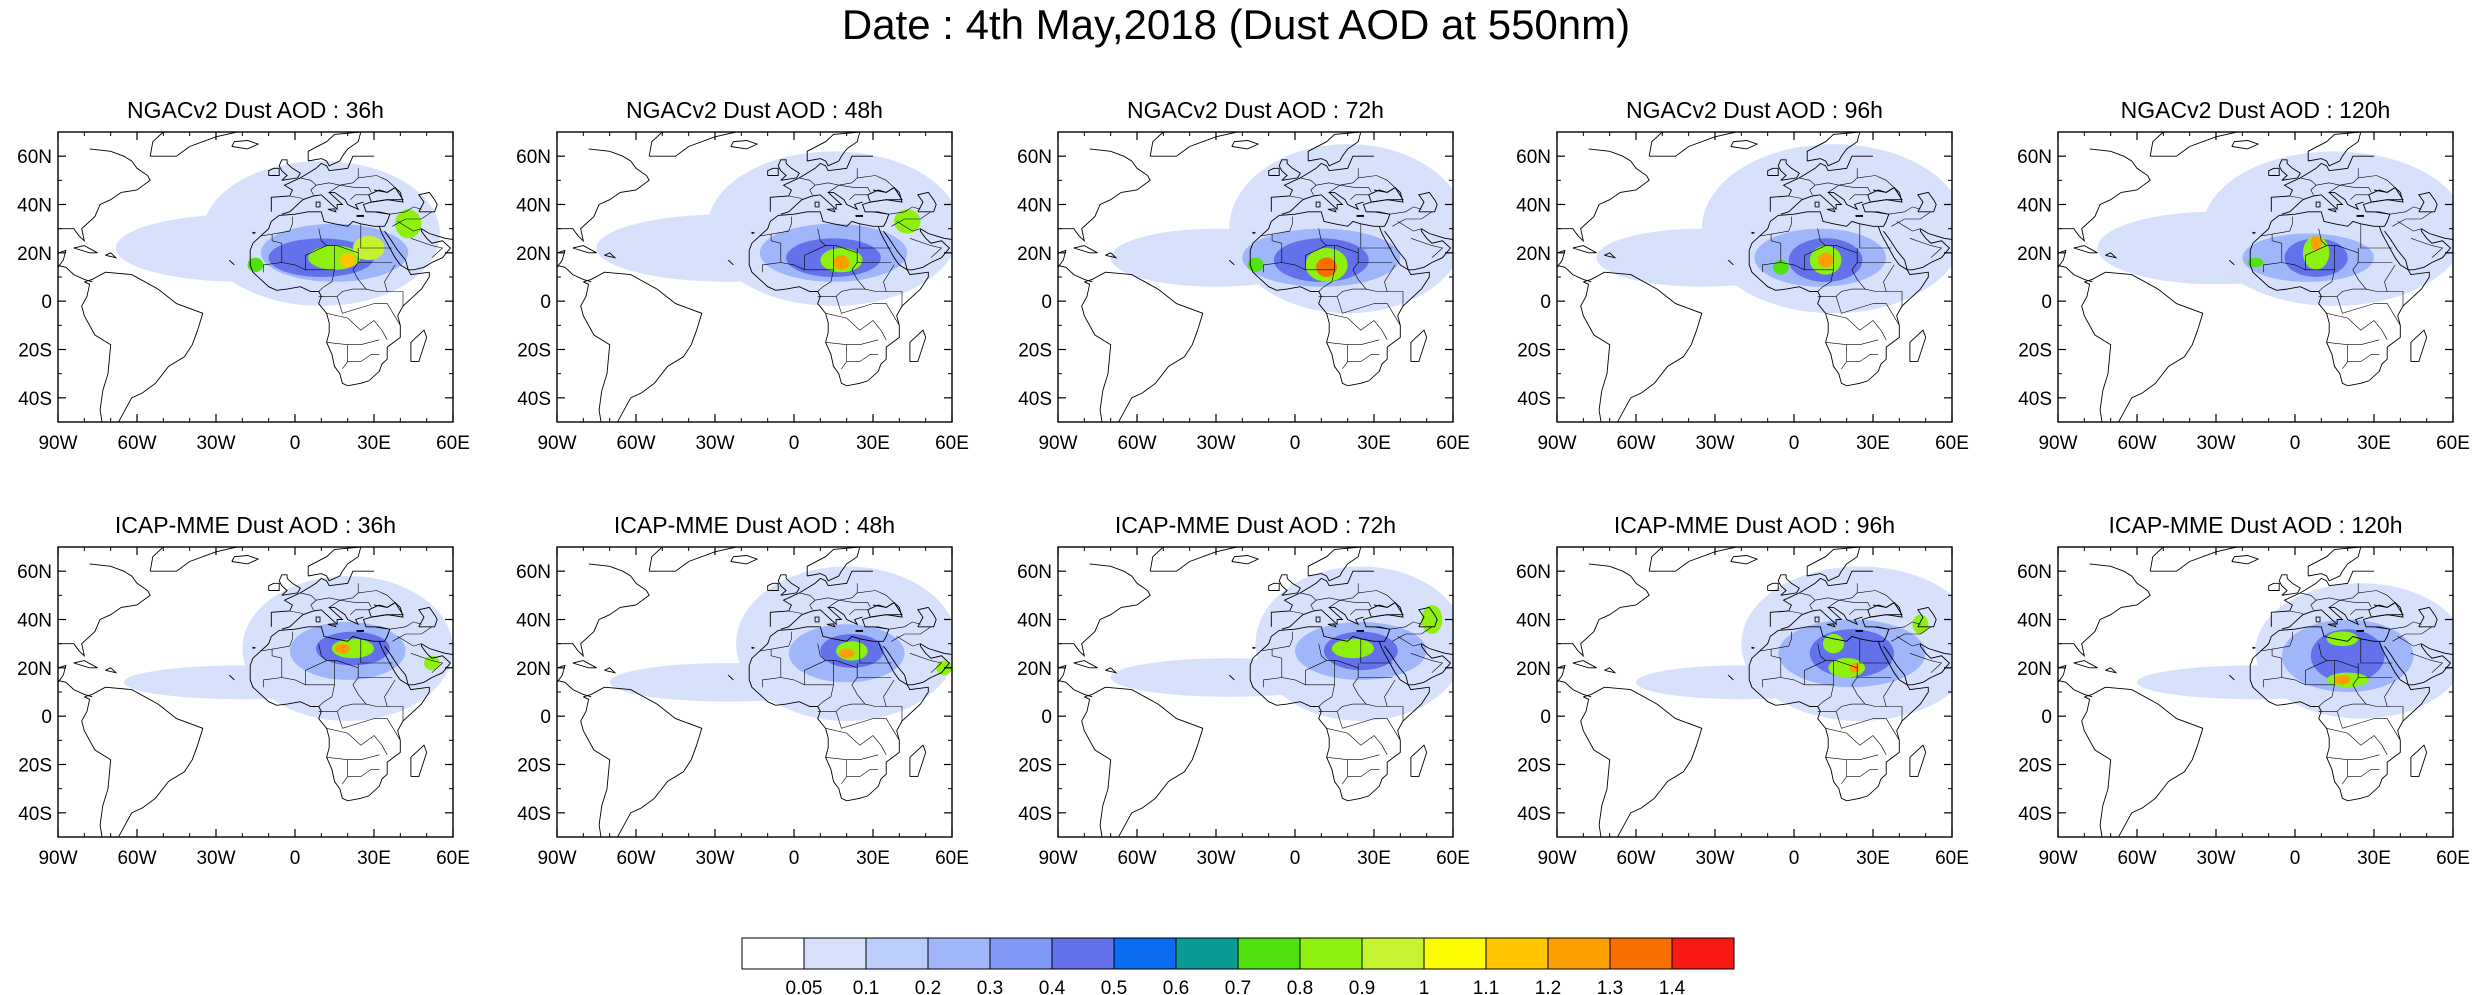 This screenshot has height=995, width=2472. What do you see at coordinates (1641, 953) in the screenshot?
I see `colorbar-swatch` at bounding box center [1641, 953].